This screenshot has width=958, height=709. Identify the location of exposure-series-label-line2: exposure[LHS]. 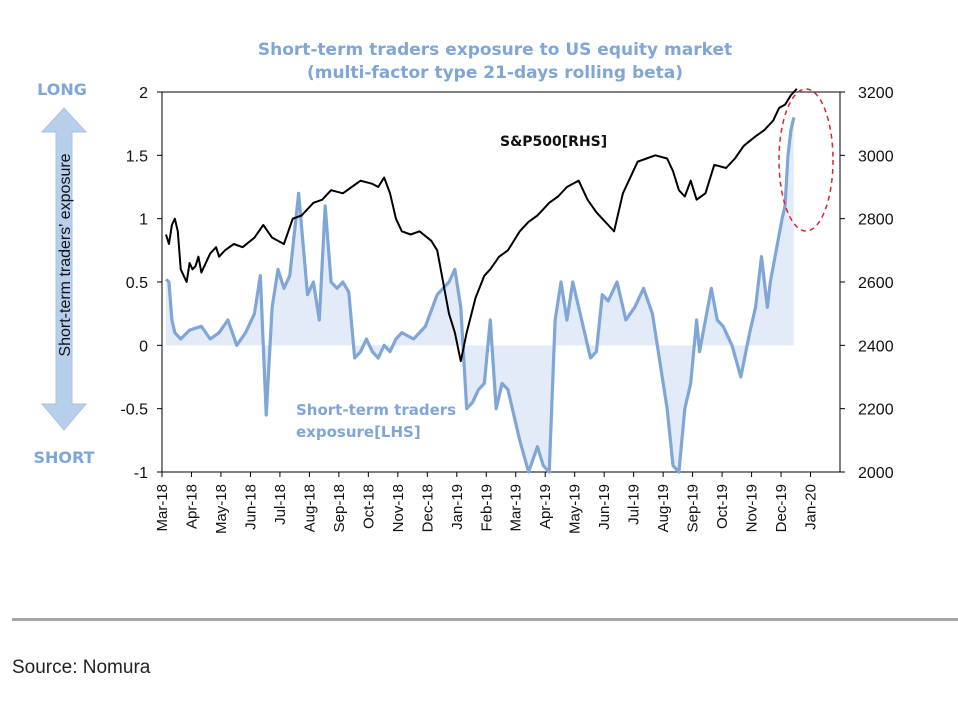
(358, 432).